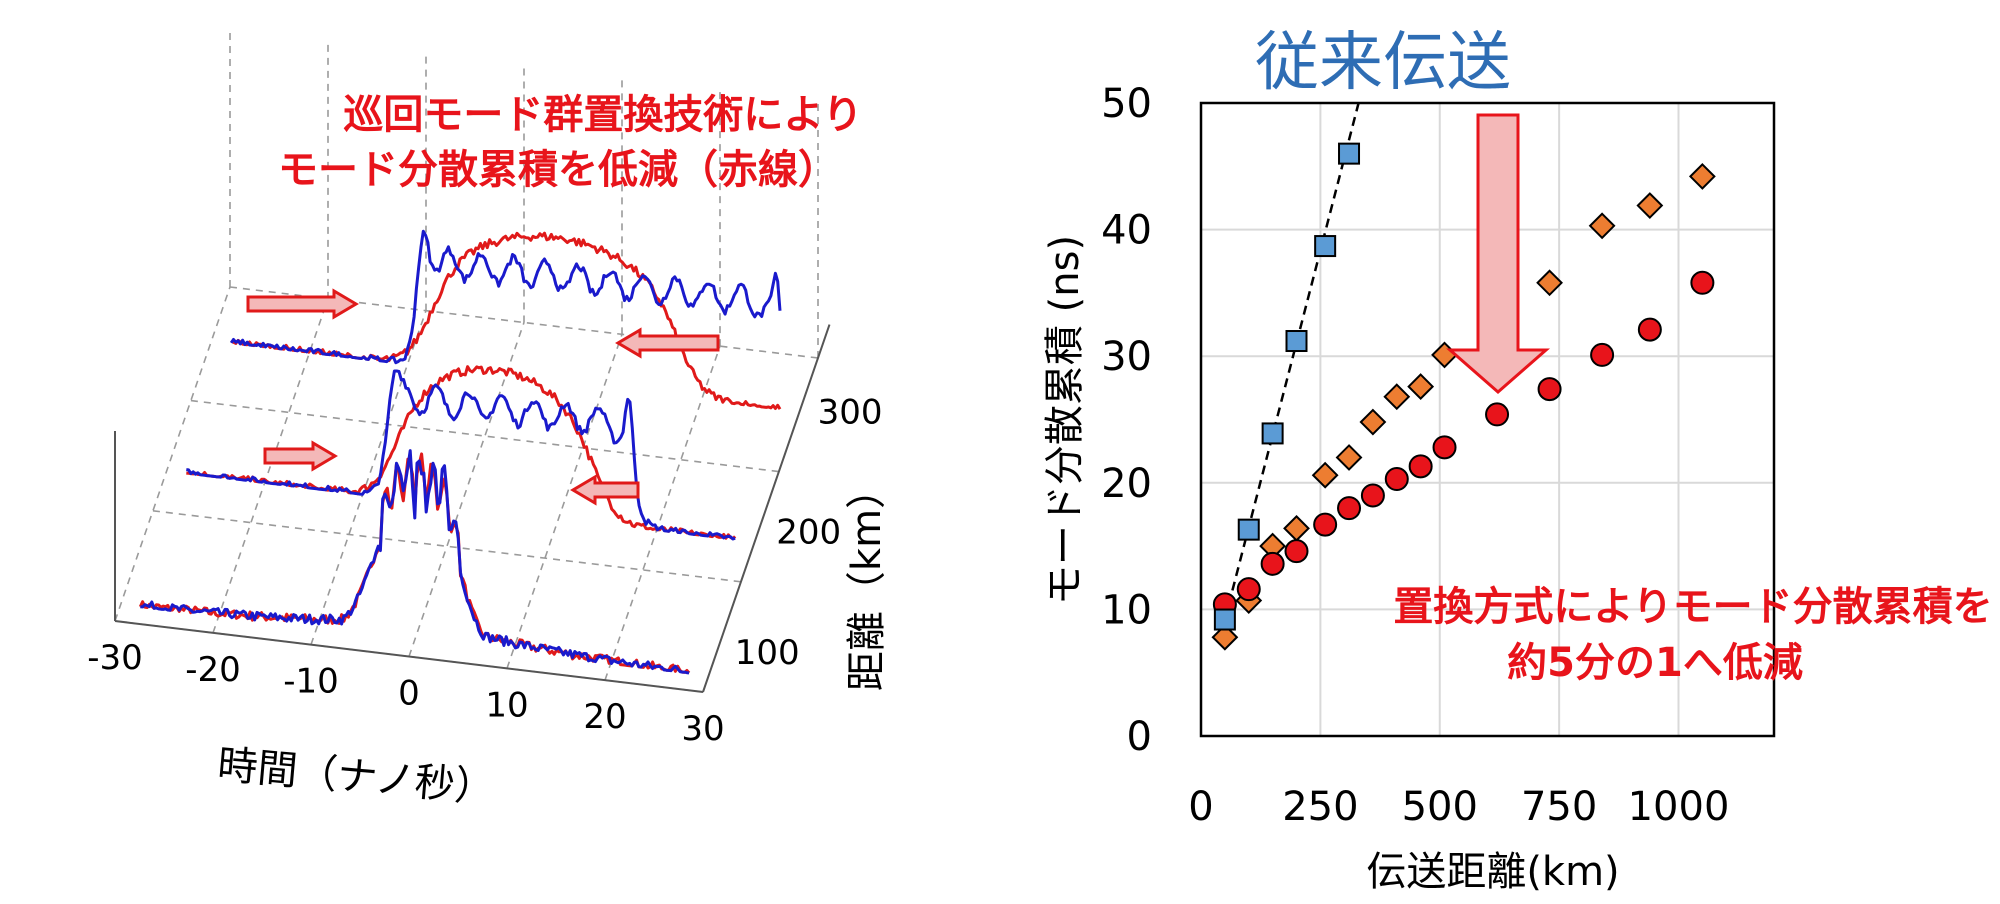 The image size is (2000, 904). I want to click on waterfall-x-tick-label: 30, so click(702, 729).